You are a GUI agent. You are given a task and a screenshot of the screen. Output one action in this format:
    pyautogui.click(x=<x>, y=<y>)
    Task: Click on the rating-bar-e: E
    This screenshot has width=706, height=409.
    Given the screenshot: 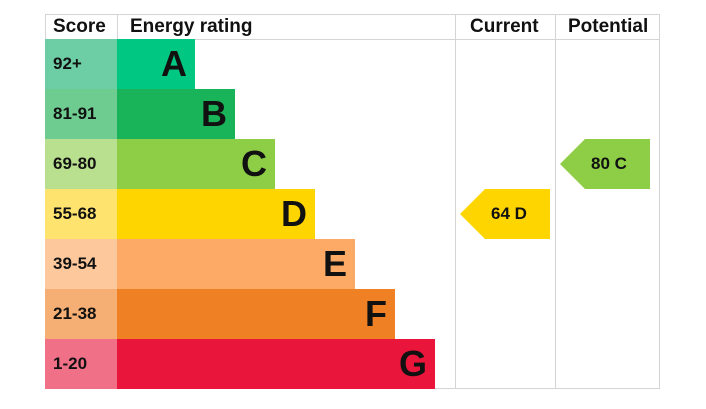 What is the action you would take?
    pyautogui.click(x=236, y=264)
    